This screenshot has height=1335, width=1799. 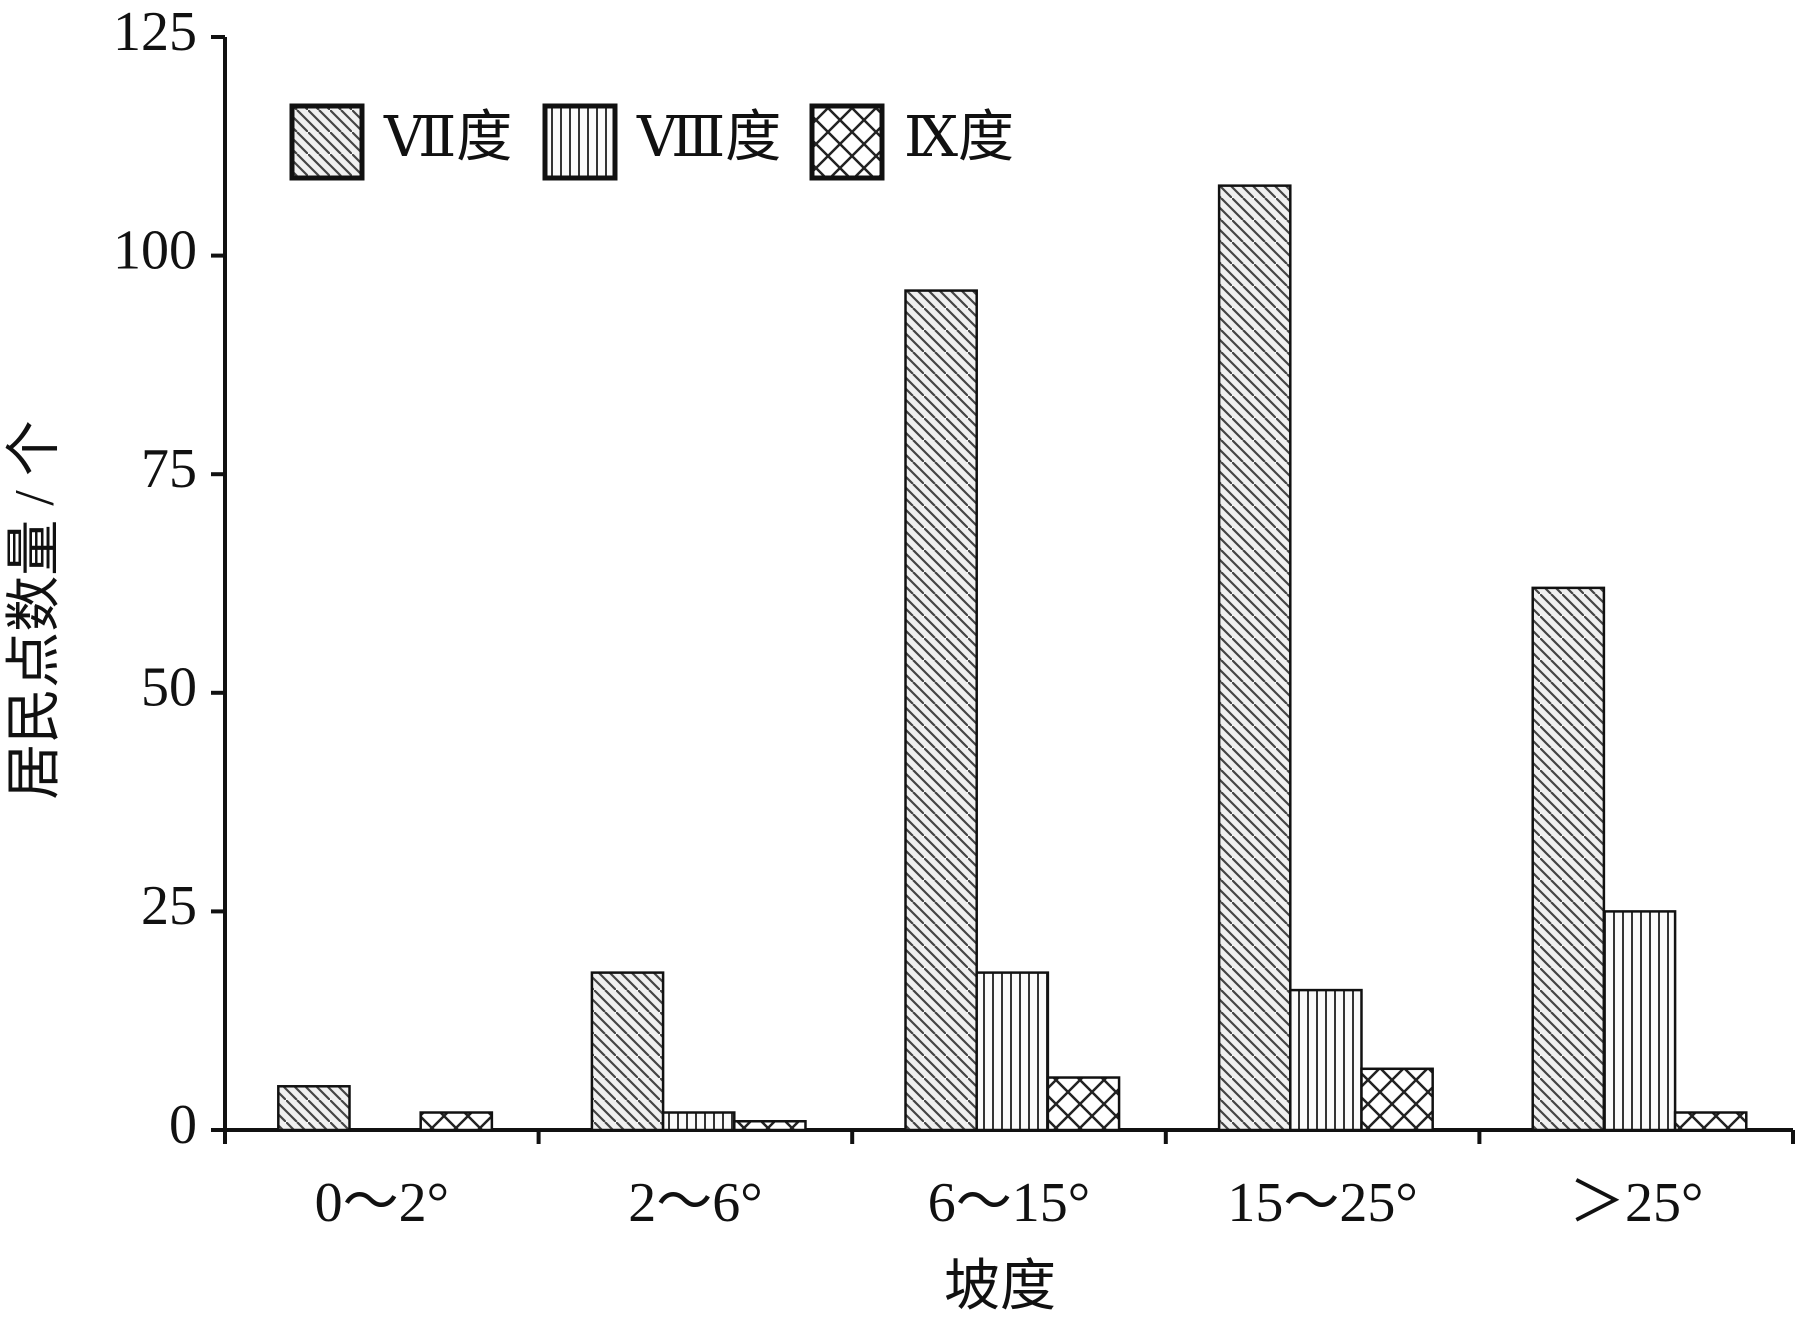 What do you see at coordinates (169, 688) in the screenshot?
I see `y-tick-label: 50` at bounding box center [169, 688].